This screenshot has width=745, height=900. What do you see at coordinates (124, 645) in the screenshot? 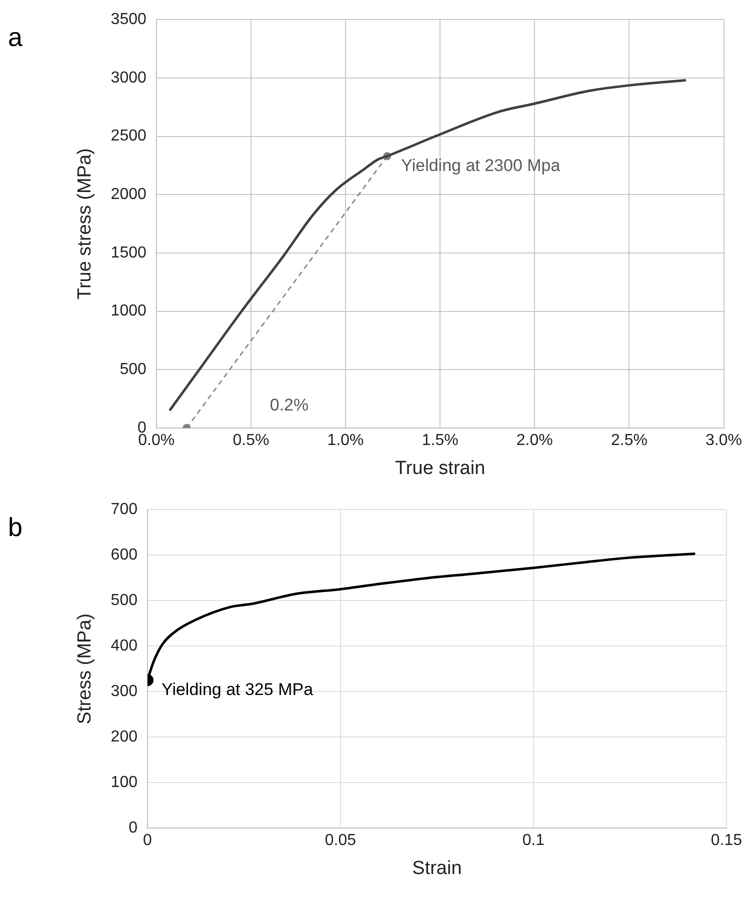
I see `y-tick-label: 400` at bounding box center [124, 645].